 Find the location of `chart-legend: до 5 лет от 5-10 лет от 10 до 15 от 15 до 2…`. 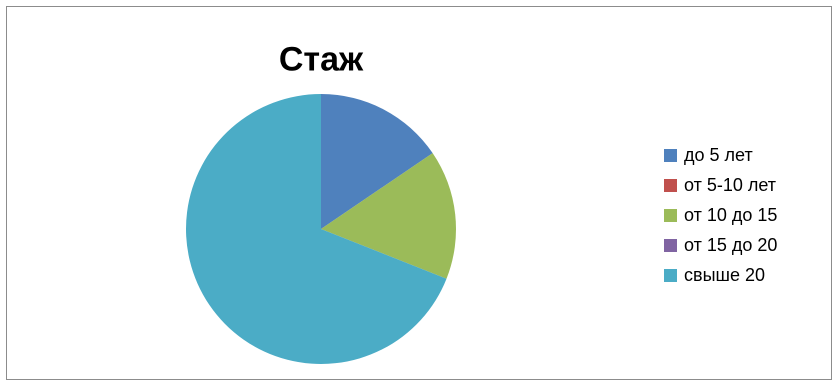

chart-legend: до 5 лет от 5-10 лет от 10 до 15 от 15 до 2… is located at coordinates (720, 215).